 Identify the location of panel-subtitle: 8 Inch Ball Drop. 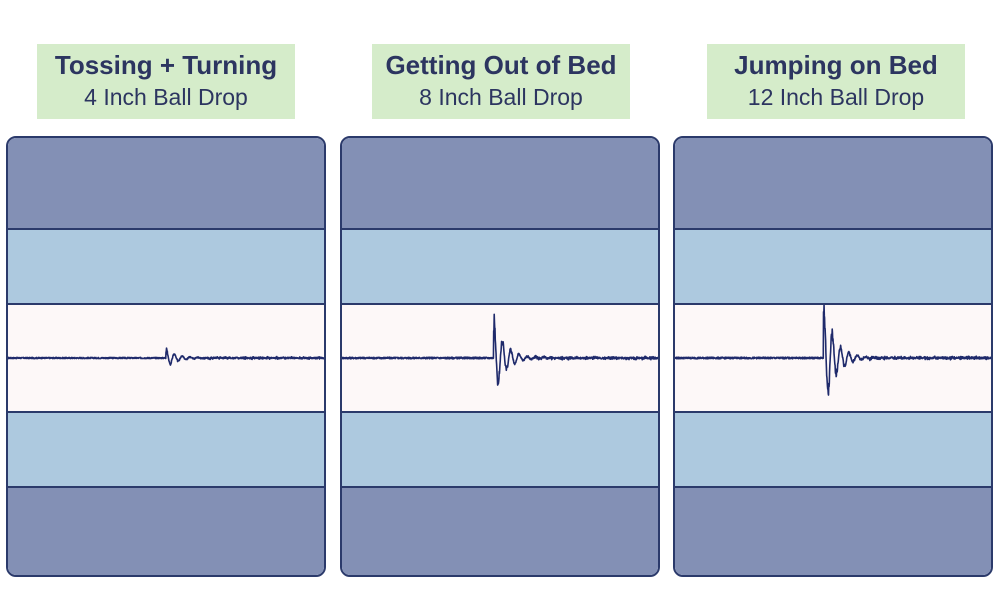
(501, 97).